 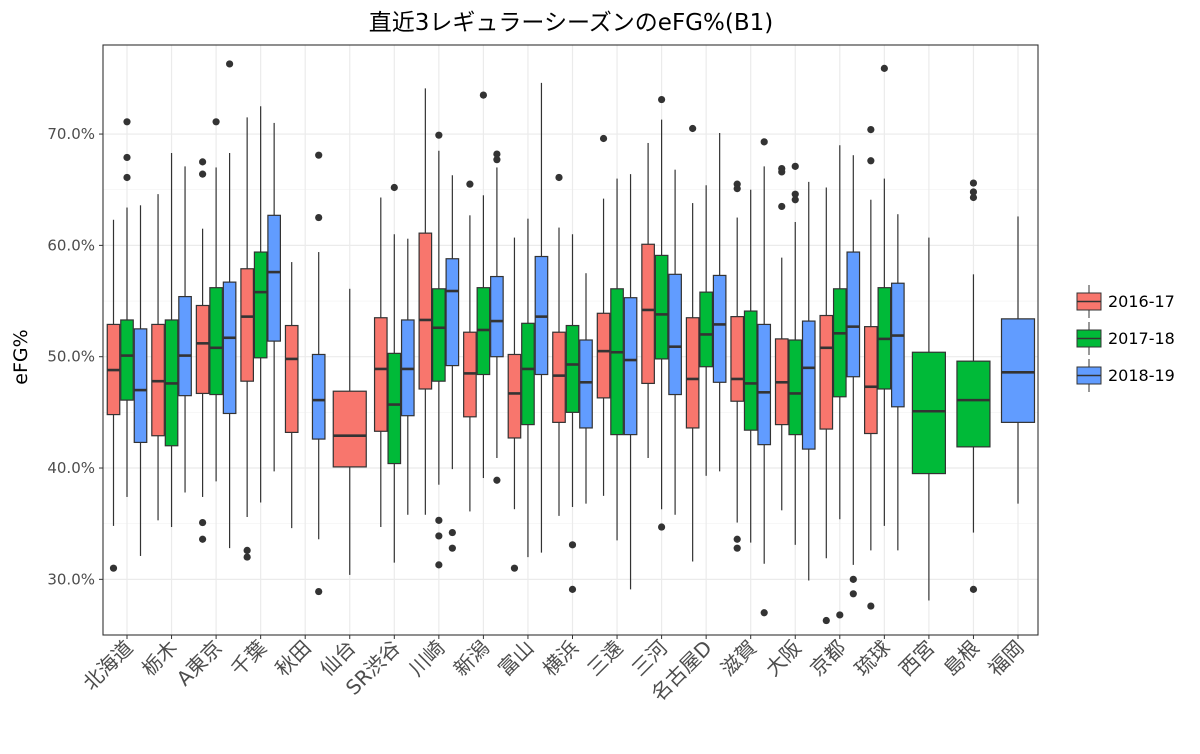 I want to click on box-2016-17-横浜, so click(x=559, y=344).